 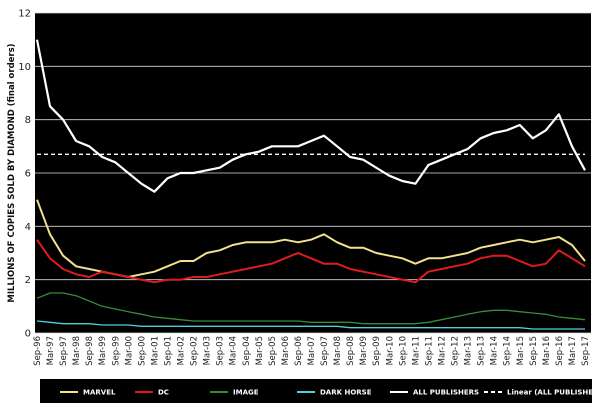 What do you see at coordinates (286, 350) in the screenshot?
I see `x-tick-label: Mar-06` at bounding box center [286, 350].